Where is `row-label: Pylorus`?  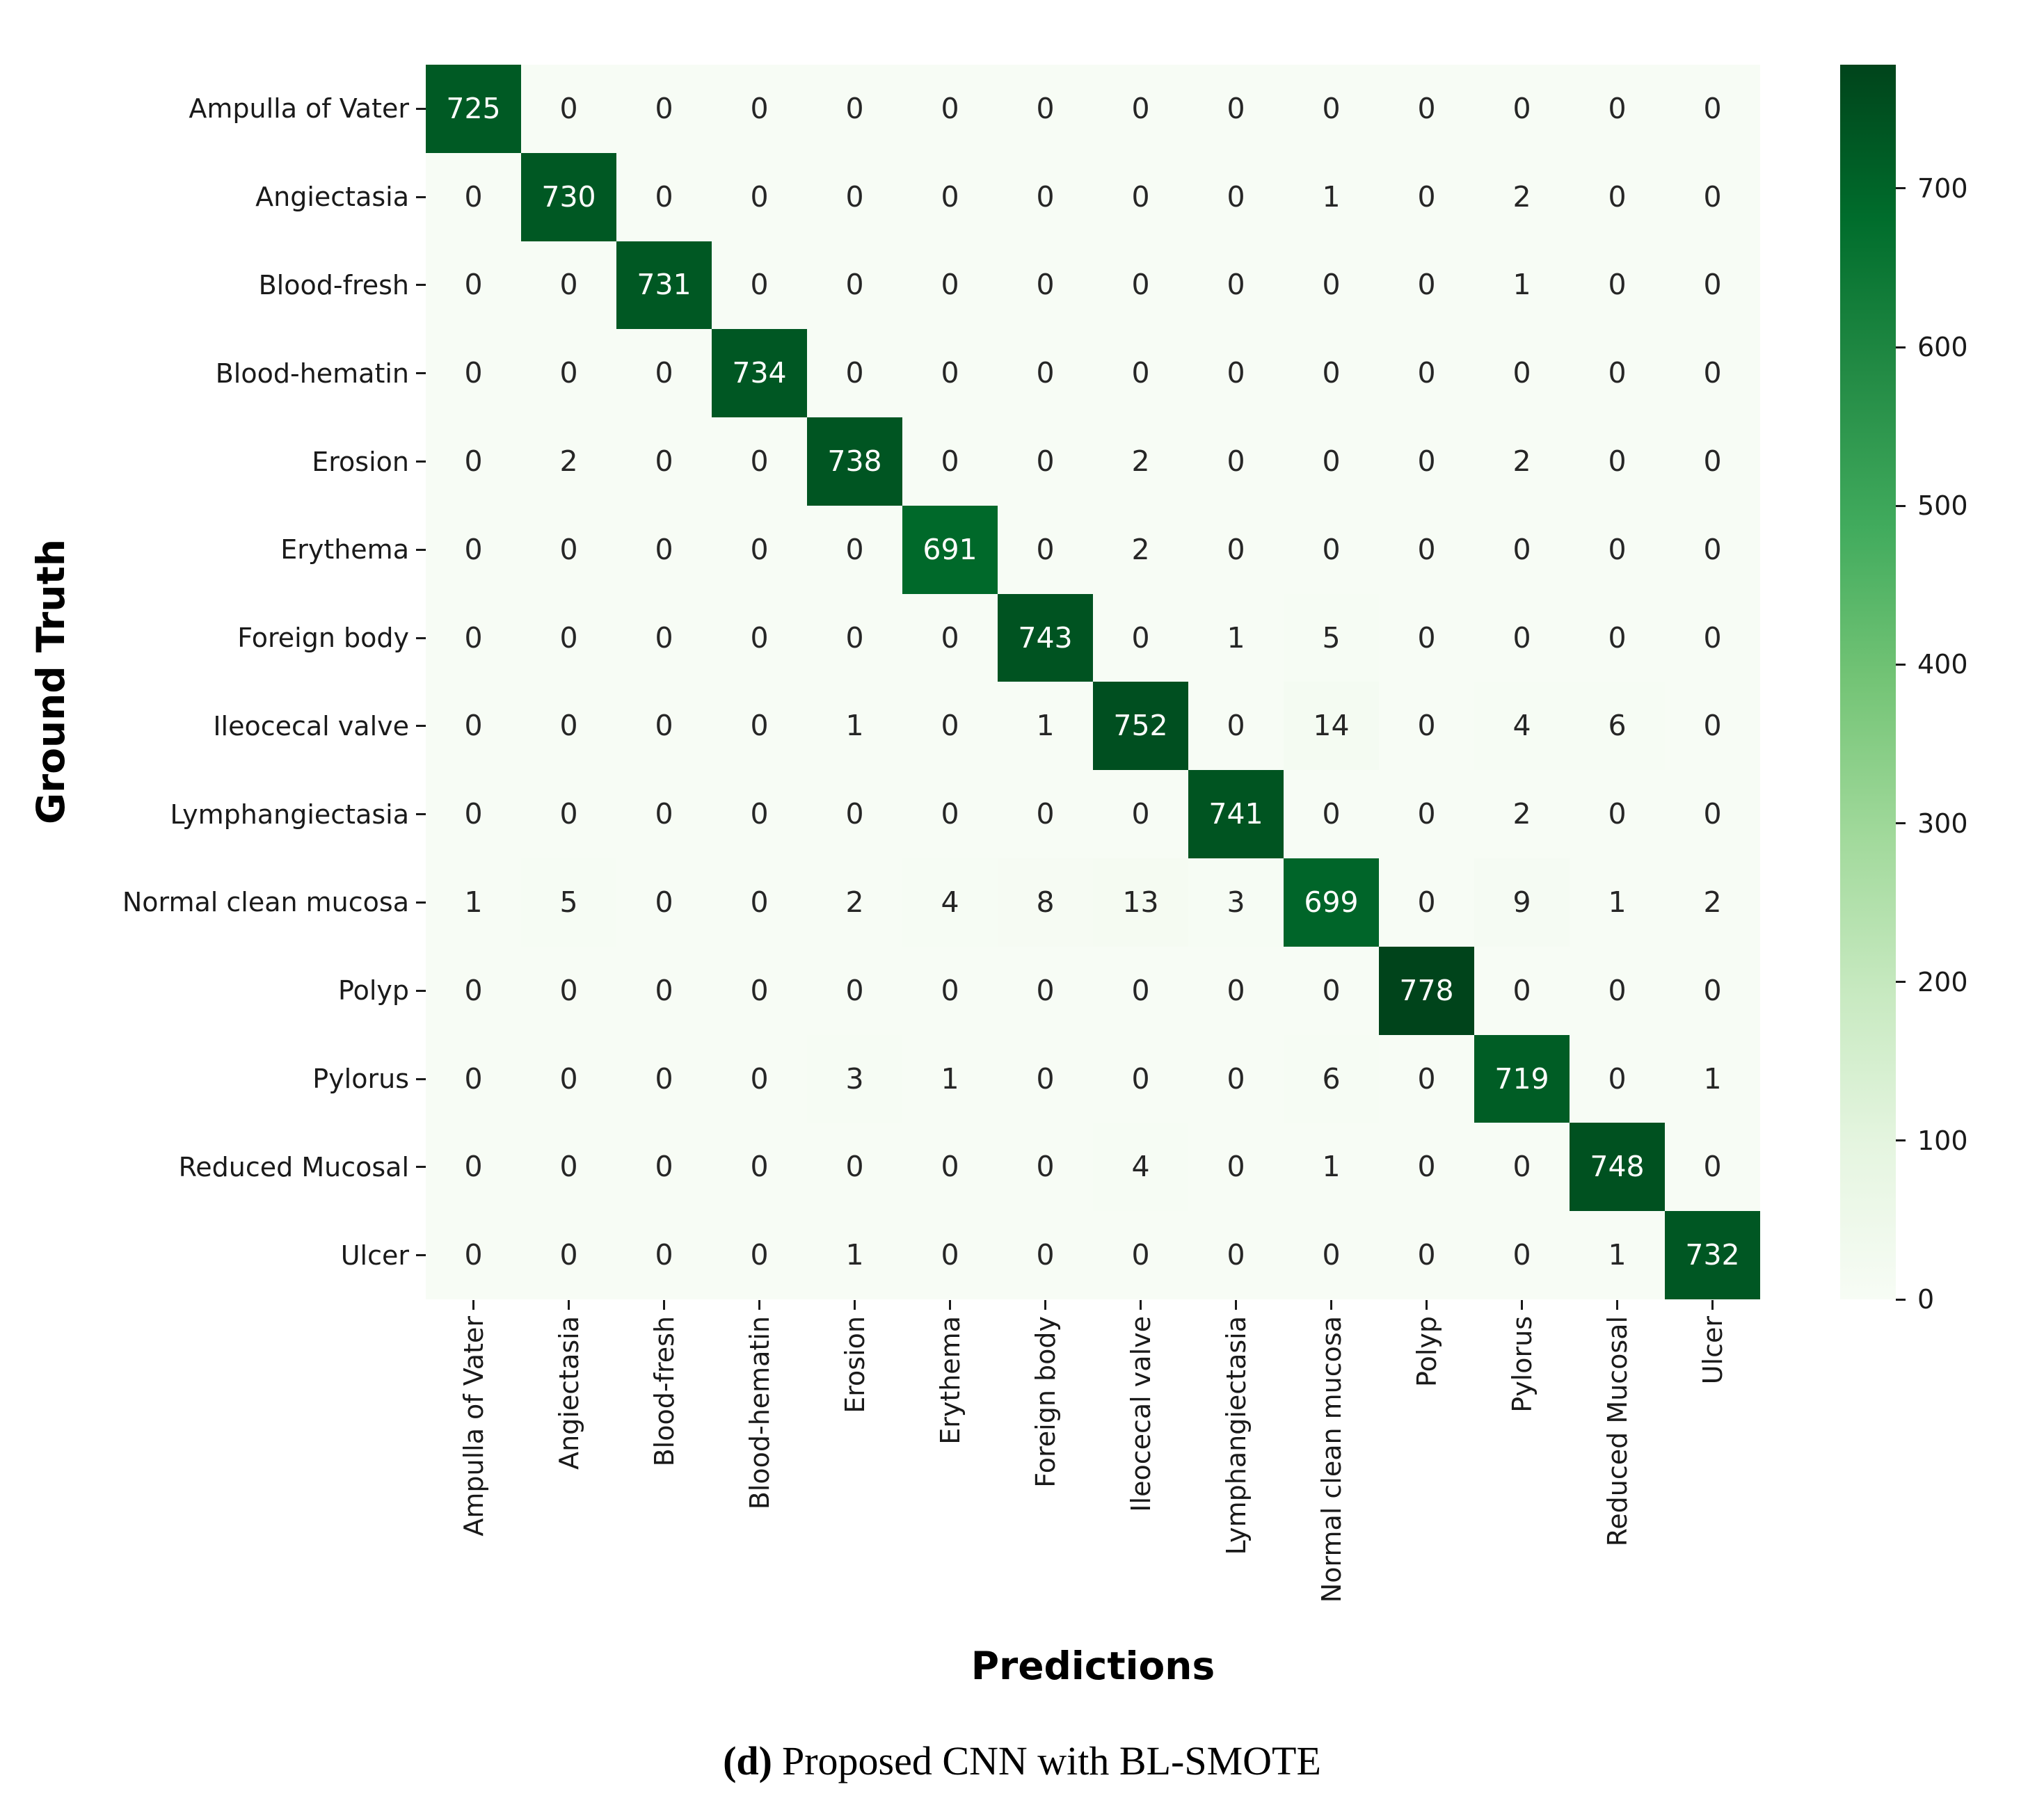
row-label: Pylorus is located at coordinates (360, 1079).